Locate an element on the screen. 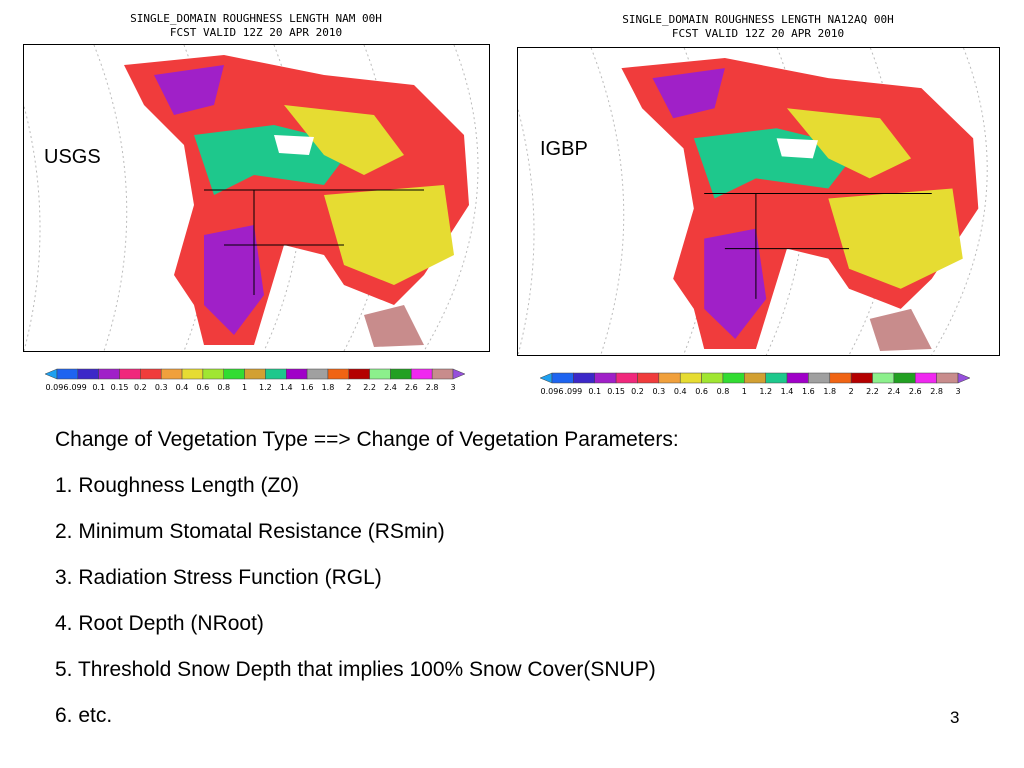 Image resolution: width=1024 pixels, height=768 pixels. map-label: IGBP is located at coordinates (564, 149).